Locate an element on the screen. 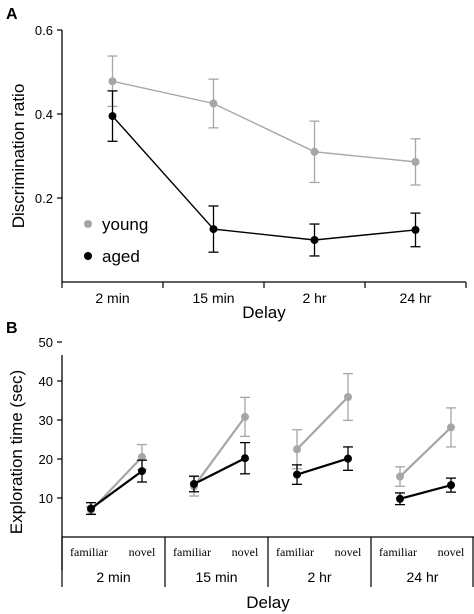 This screenshot has width=474, height=614. panel-b-group-label: 2 hr is located at coordinates (319, 577).